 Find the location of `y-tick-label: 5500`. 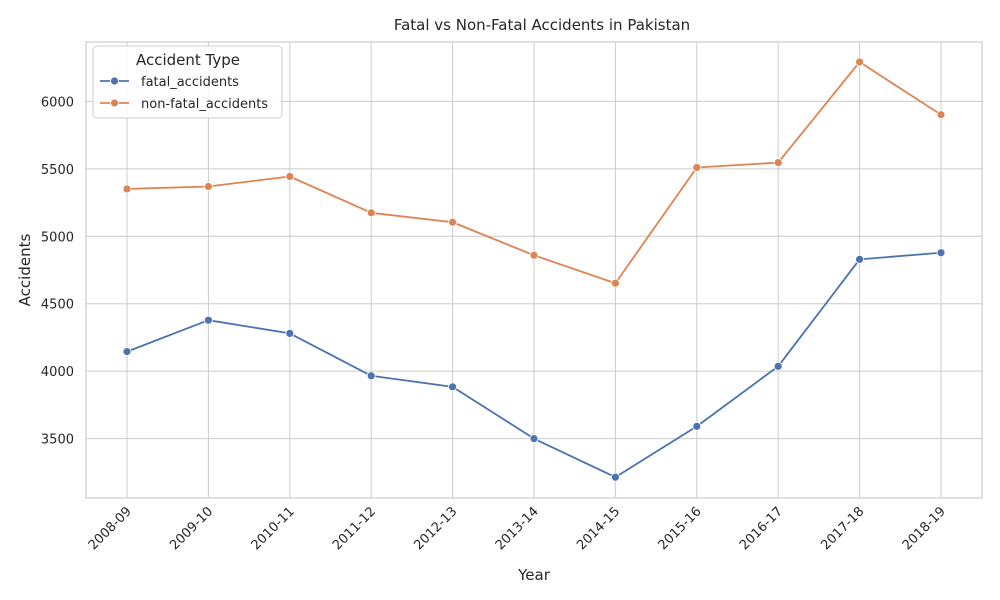

y-tick-label: 5500 is located at coordinates (57, 170).